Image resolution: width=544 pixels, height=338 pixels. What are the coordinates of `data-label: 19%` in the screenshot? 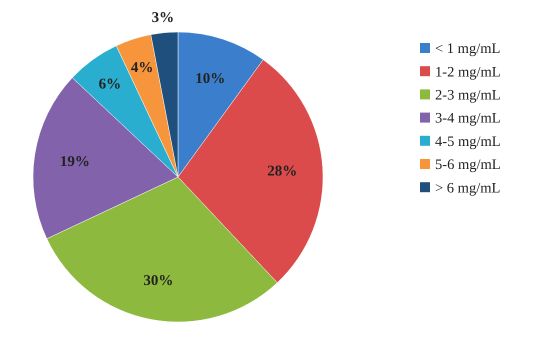 It's located at (75, 162).